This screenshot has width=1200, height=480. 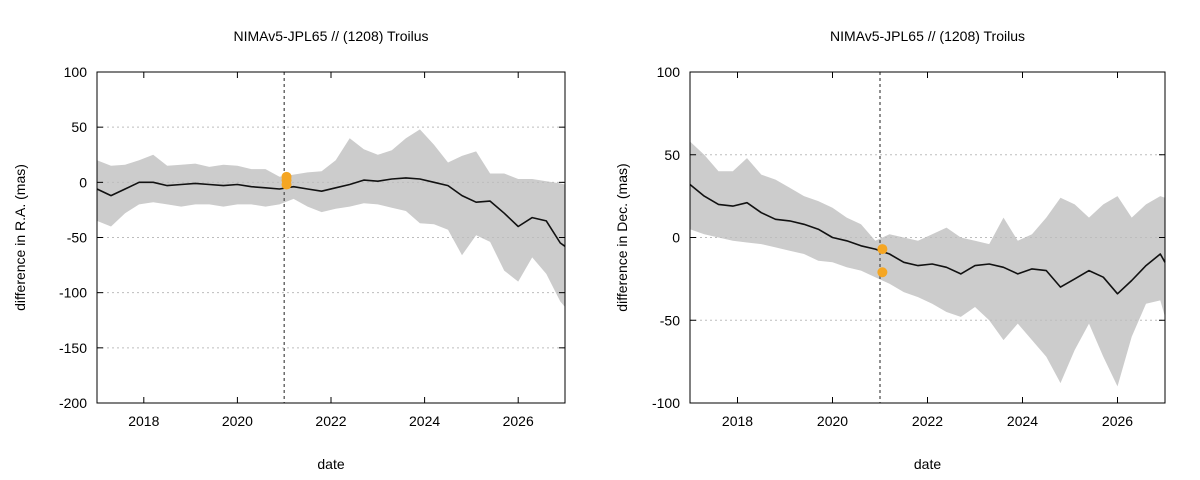 I want to click on uncertainty-band, so click(x=331, y=218).